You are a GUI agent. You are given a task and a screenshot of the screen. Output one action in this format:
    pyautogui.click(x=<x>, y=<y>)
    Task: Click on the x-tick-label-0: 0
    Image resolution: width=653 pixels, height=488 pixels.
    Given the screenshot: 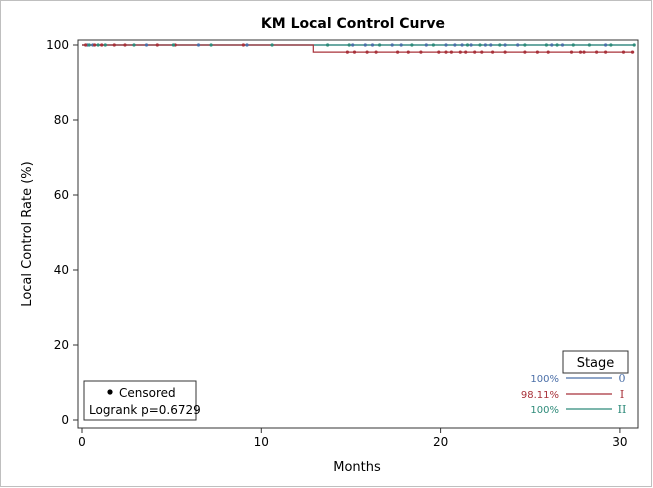 What is the action you would take?
    pyautogui.click(x=82, y=442)
    